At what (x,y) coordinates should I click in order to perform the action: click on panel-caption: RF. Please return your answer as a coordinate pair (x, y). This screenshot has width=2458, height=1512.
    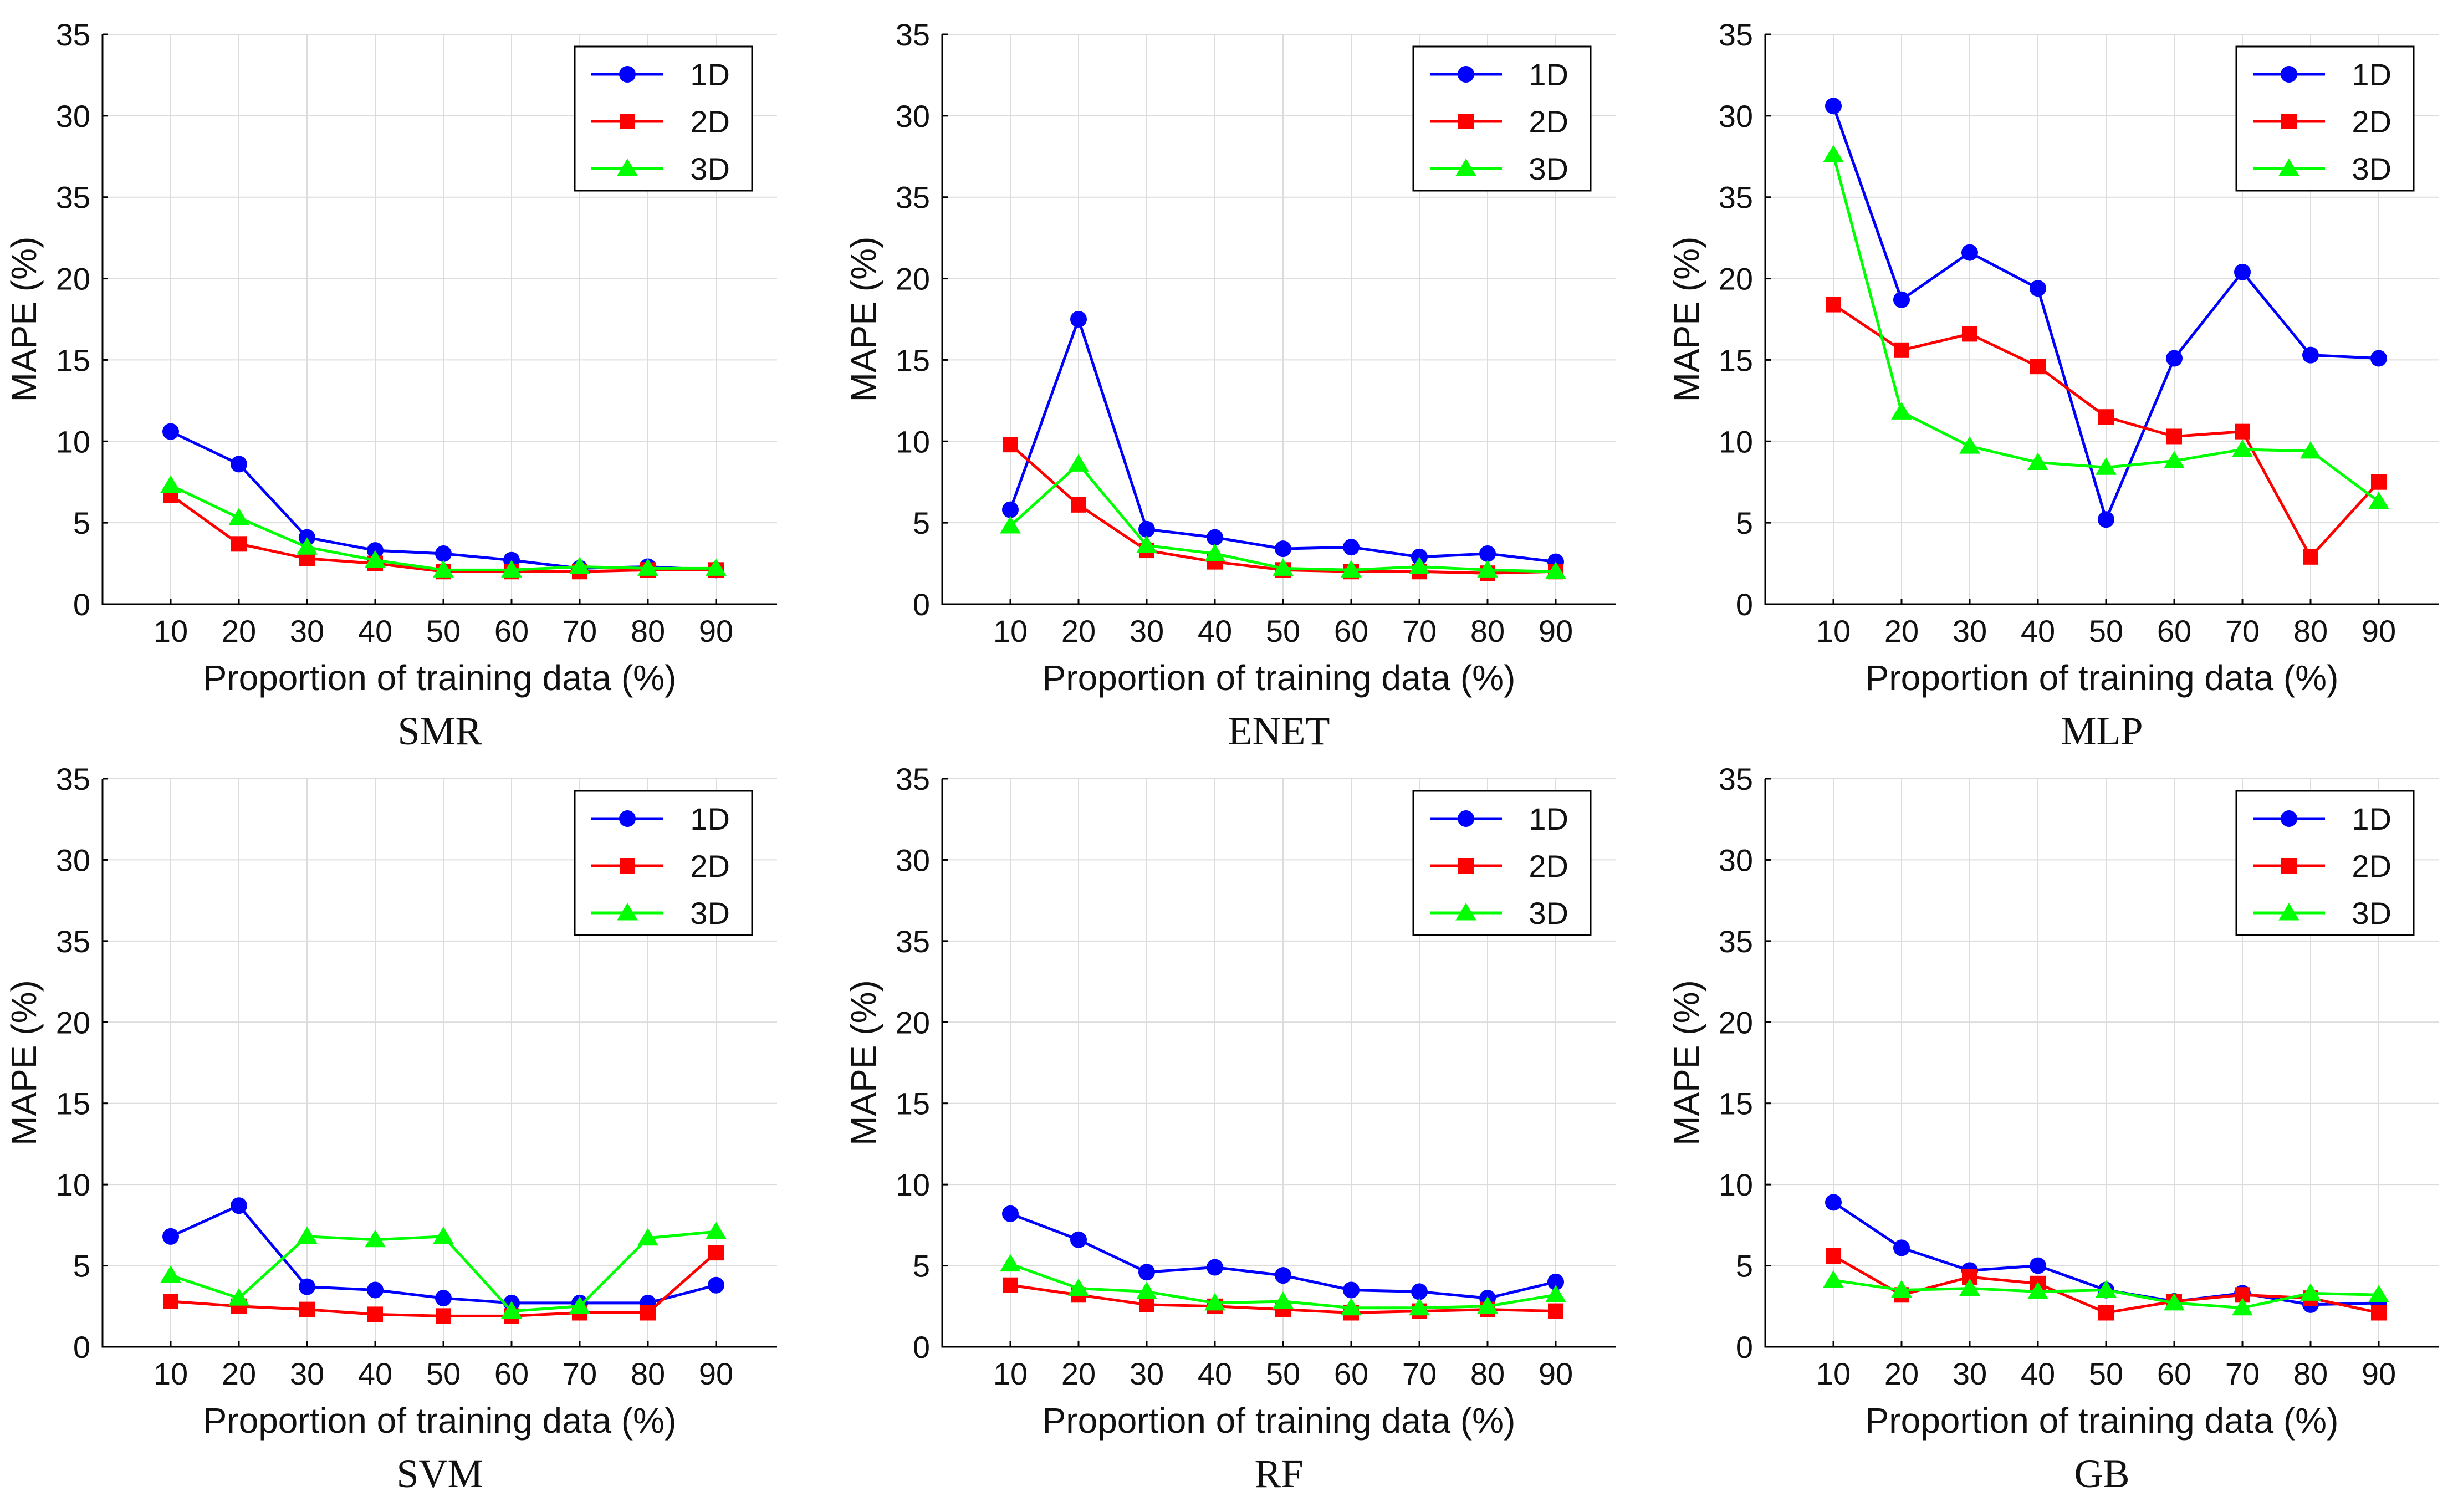
    Looking at the image, I should click on (1278, 1474).